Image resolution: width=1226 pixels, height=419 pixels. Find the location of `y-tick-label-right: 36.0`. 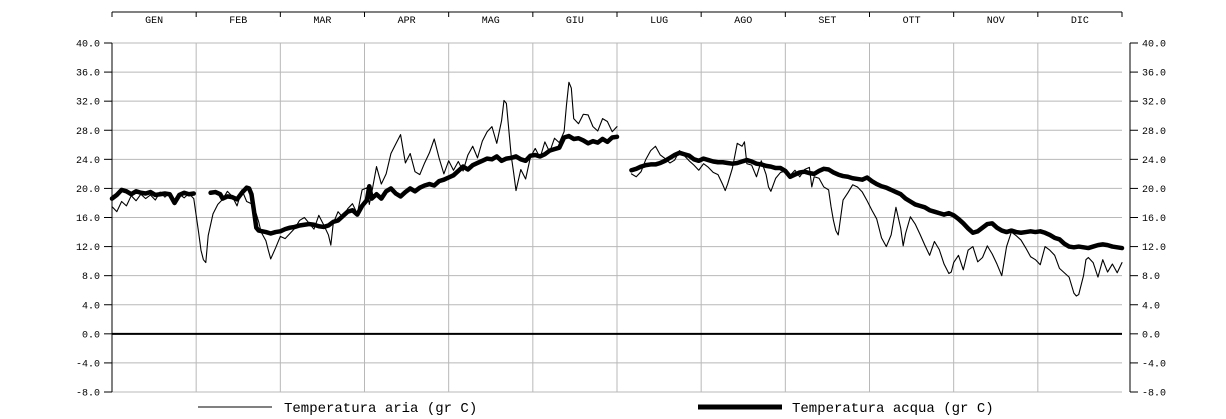

y-tick-label-right: 36.0 is located at coordinates (1154, 74).